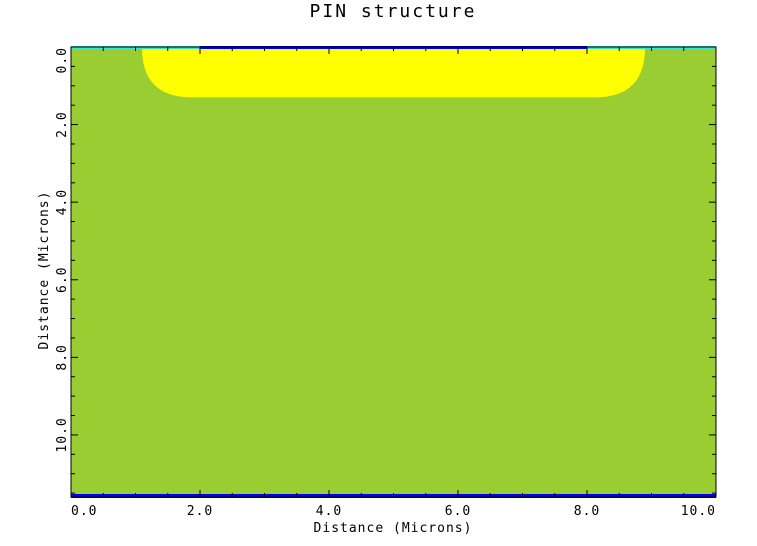 The image size is (757, 546). I want to click on y-tick-label: 8.0, so click(62, 357).